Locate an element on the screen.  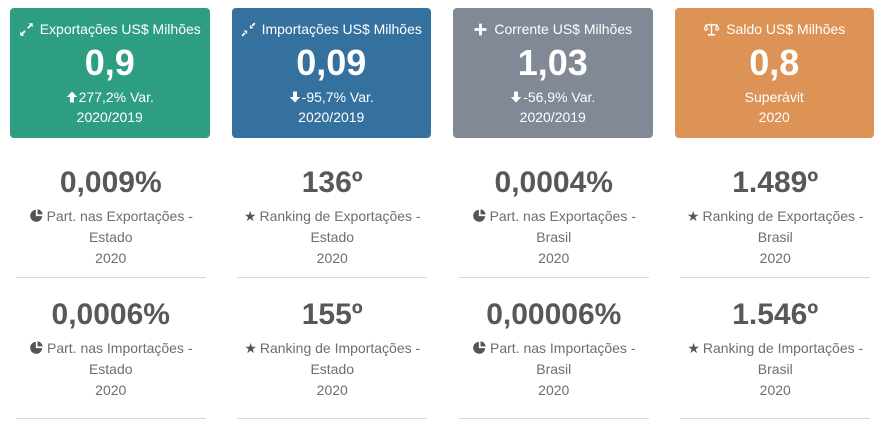
stat-label: ★ Ranking de Exportações - Estado is located at coordinates (332, 227).